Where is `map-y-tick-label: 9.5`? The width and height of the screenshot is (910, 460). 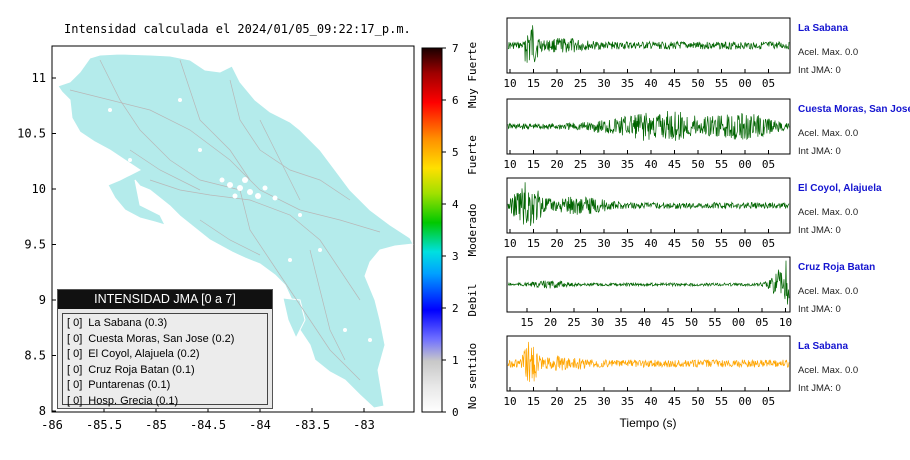 map-y-tick-label: 9.5 is located at coordinates (35, 245).